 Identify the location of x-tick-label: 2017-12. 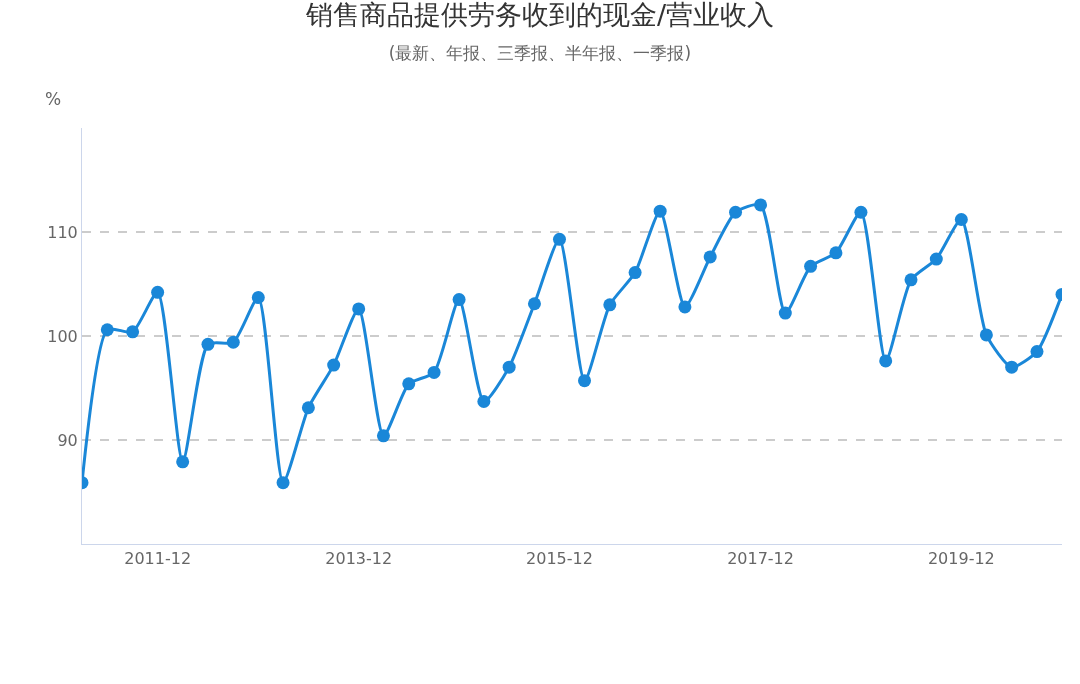
(760, 559).